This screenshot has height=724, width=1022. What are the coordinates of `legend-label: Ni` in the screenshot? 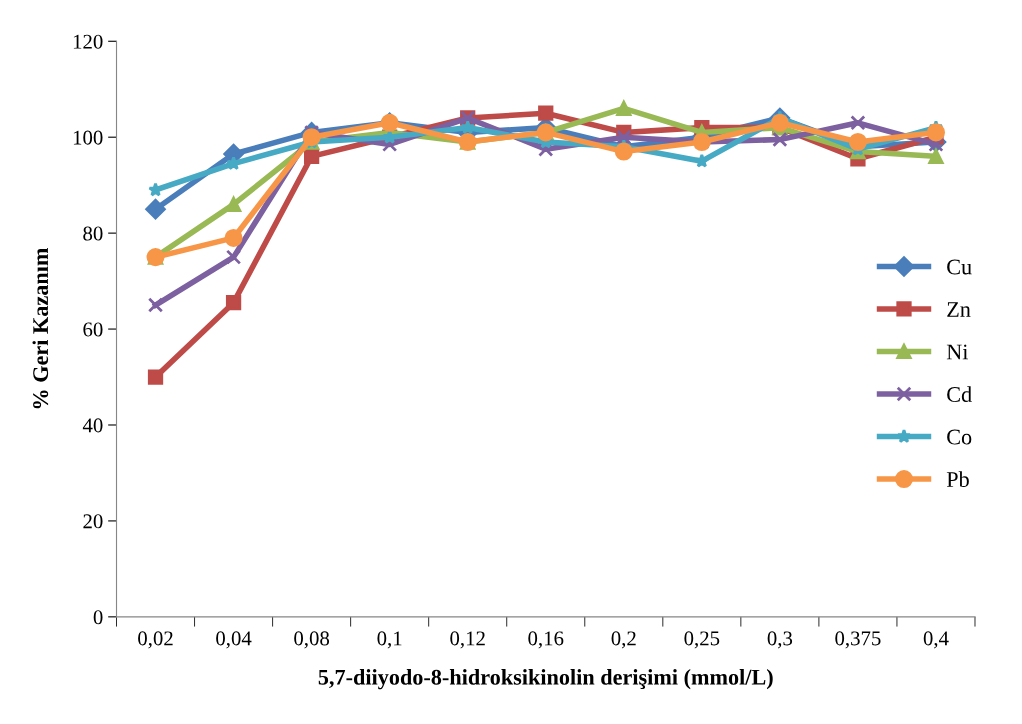 It's located at (957, 352).